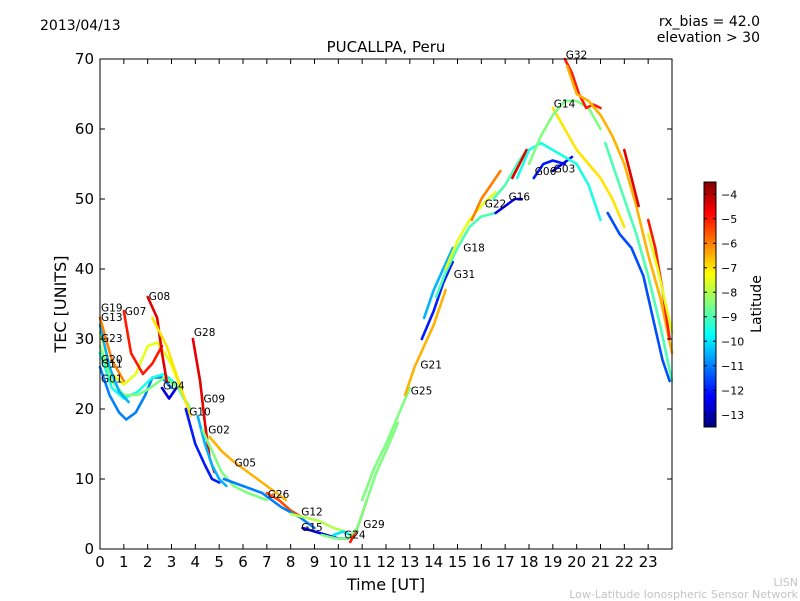  What do you see at coordinates (474, 249) in the screenshot?
I see `satellite-label: G18` at bounding box center [474, 249].